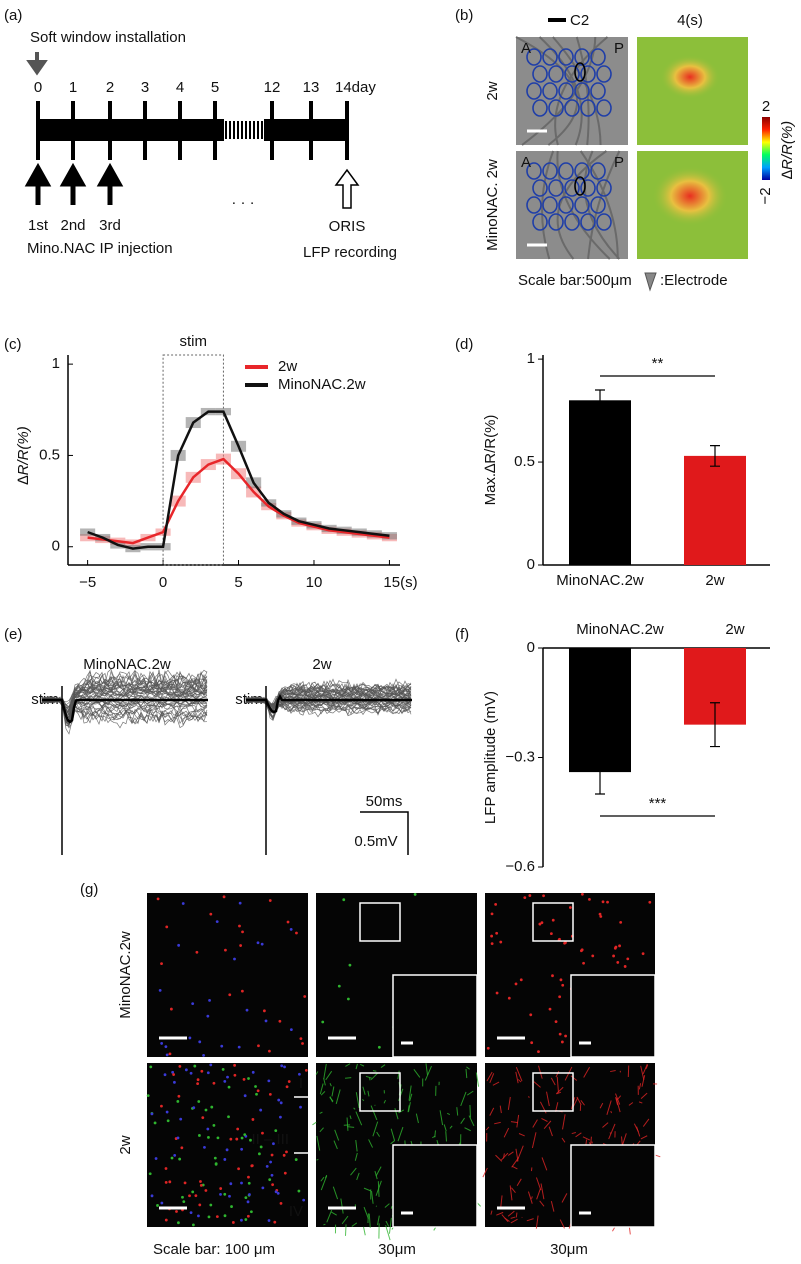 The width and height of the screenshot is (801, 1264). I want to click on y-tick-label: −0.6, so click(520, 866).